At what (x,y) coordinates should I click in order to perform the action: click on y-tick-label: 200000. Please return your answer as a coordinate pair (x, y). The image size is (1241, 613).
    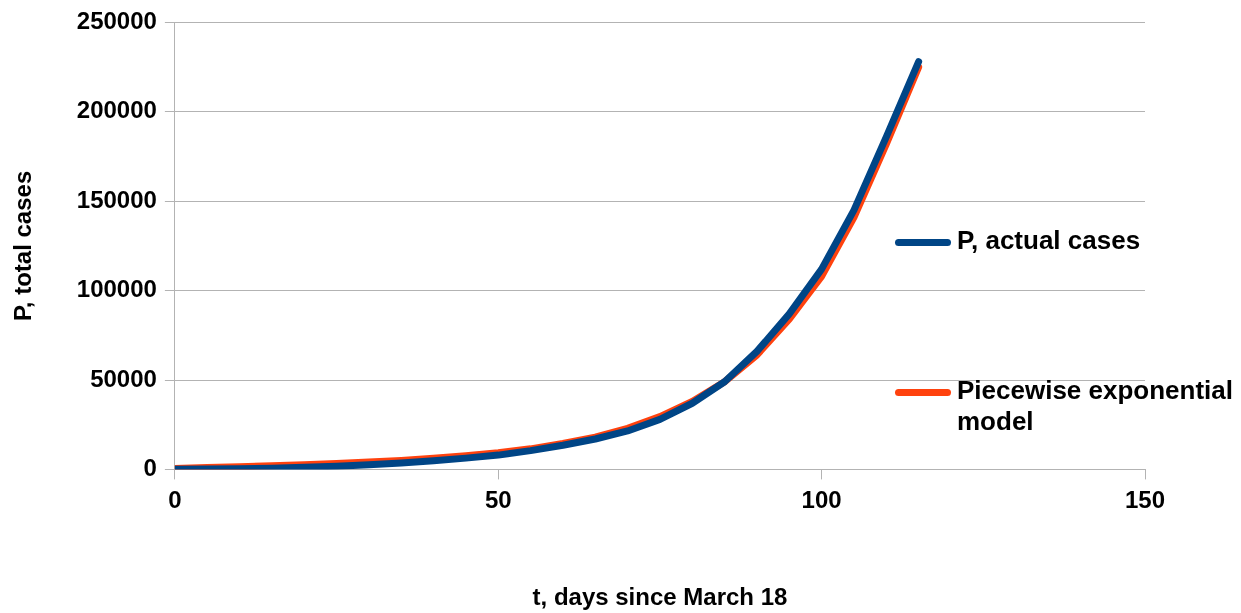
    Looking at the image, I should click on (116, 110).